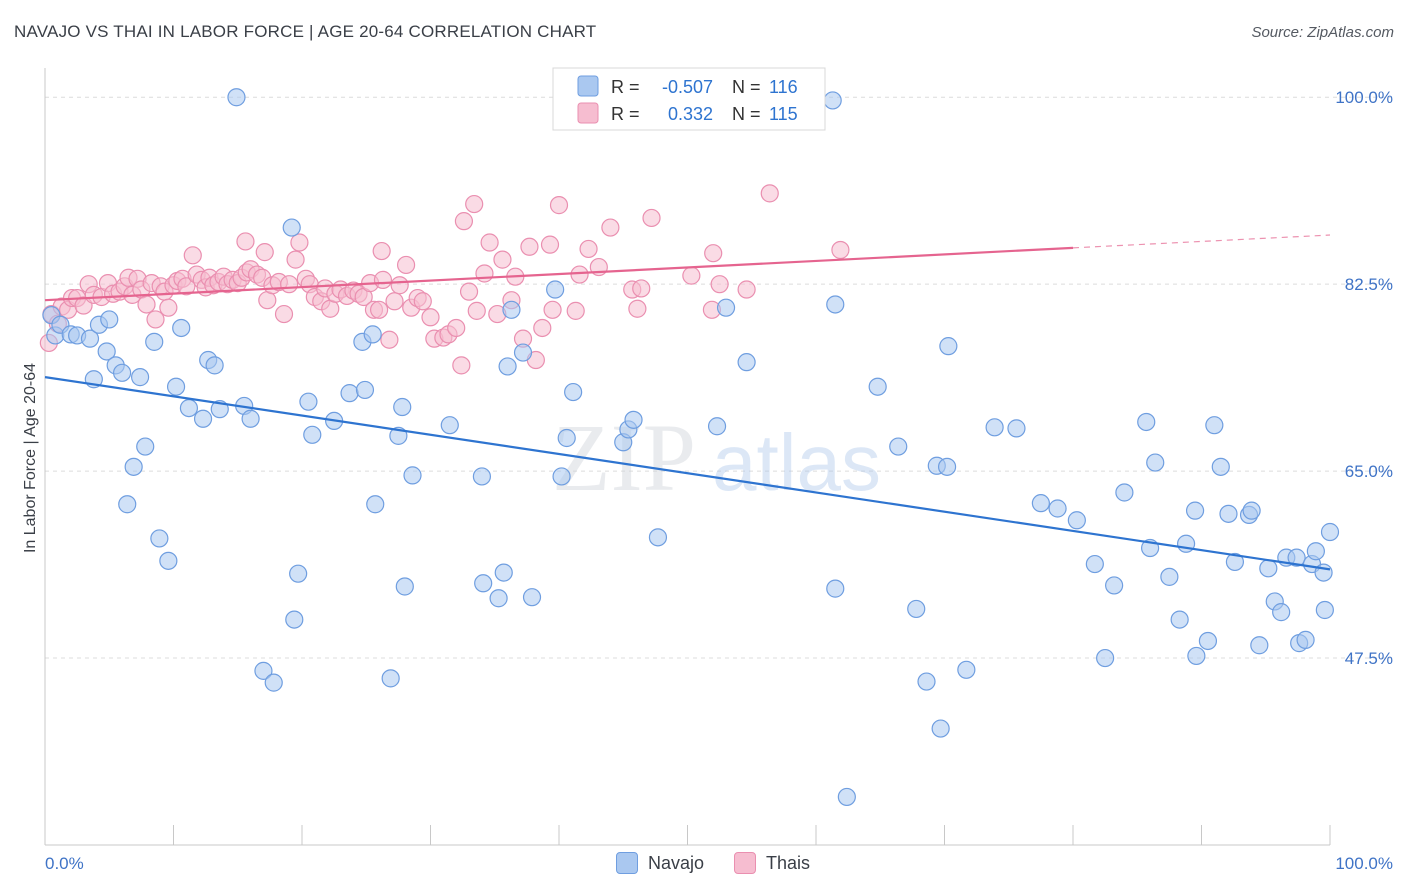 The height and width of the screenshot is (892, 1406). What do you see at coordinates (660, 863) in the screenshot?
I see `bottom-legend-navajo: Navajo` at bounding box center [660, 863].